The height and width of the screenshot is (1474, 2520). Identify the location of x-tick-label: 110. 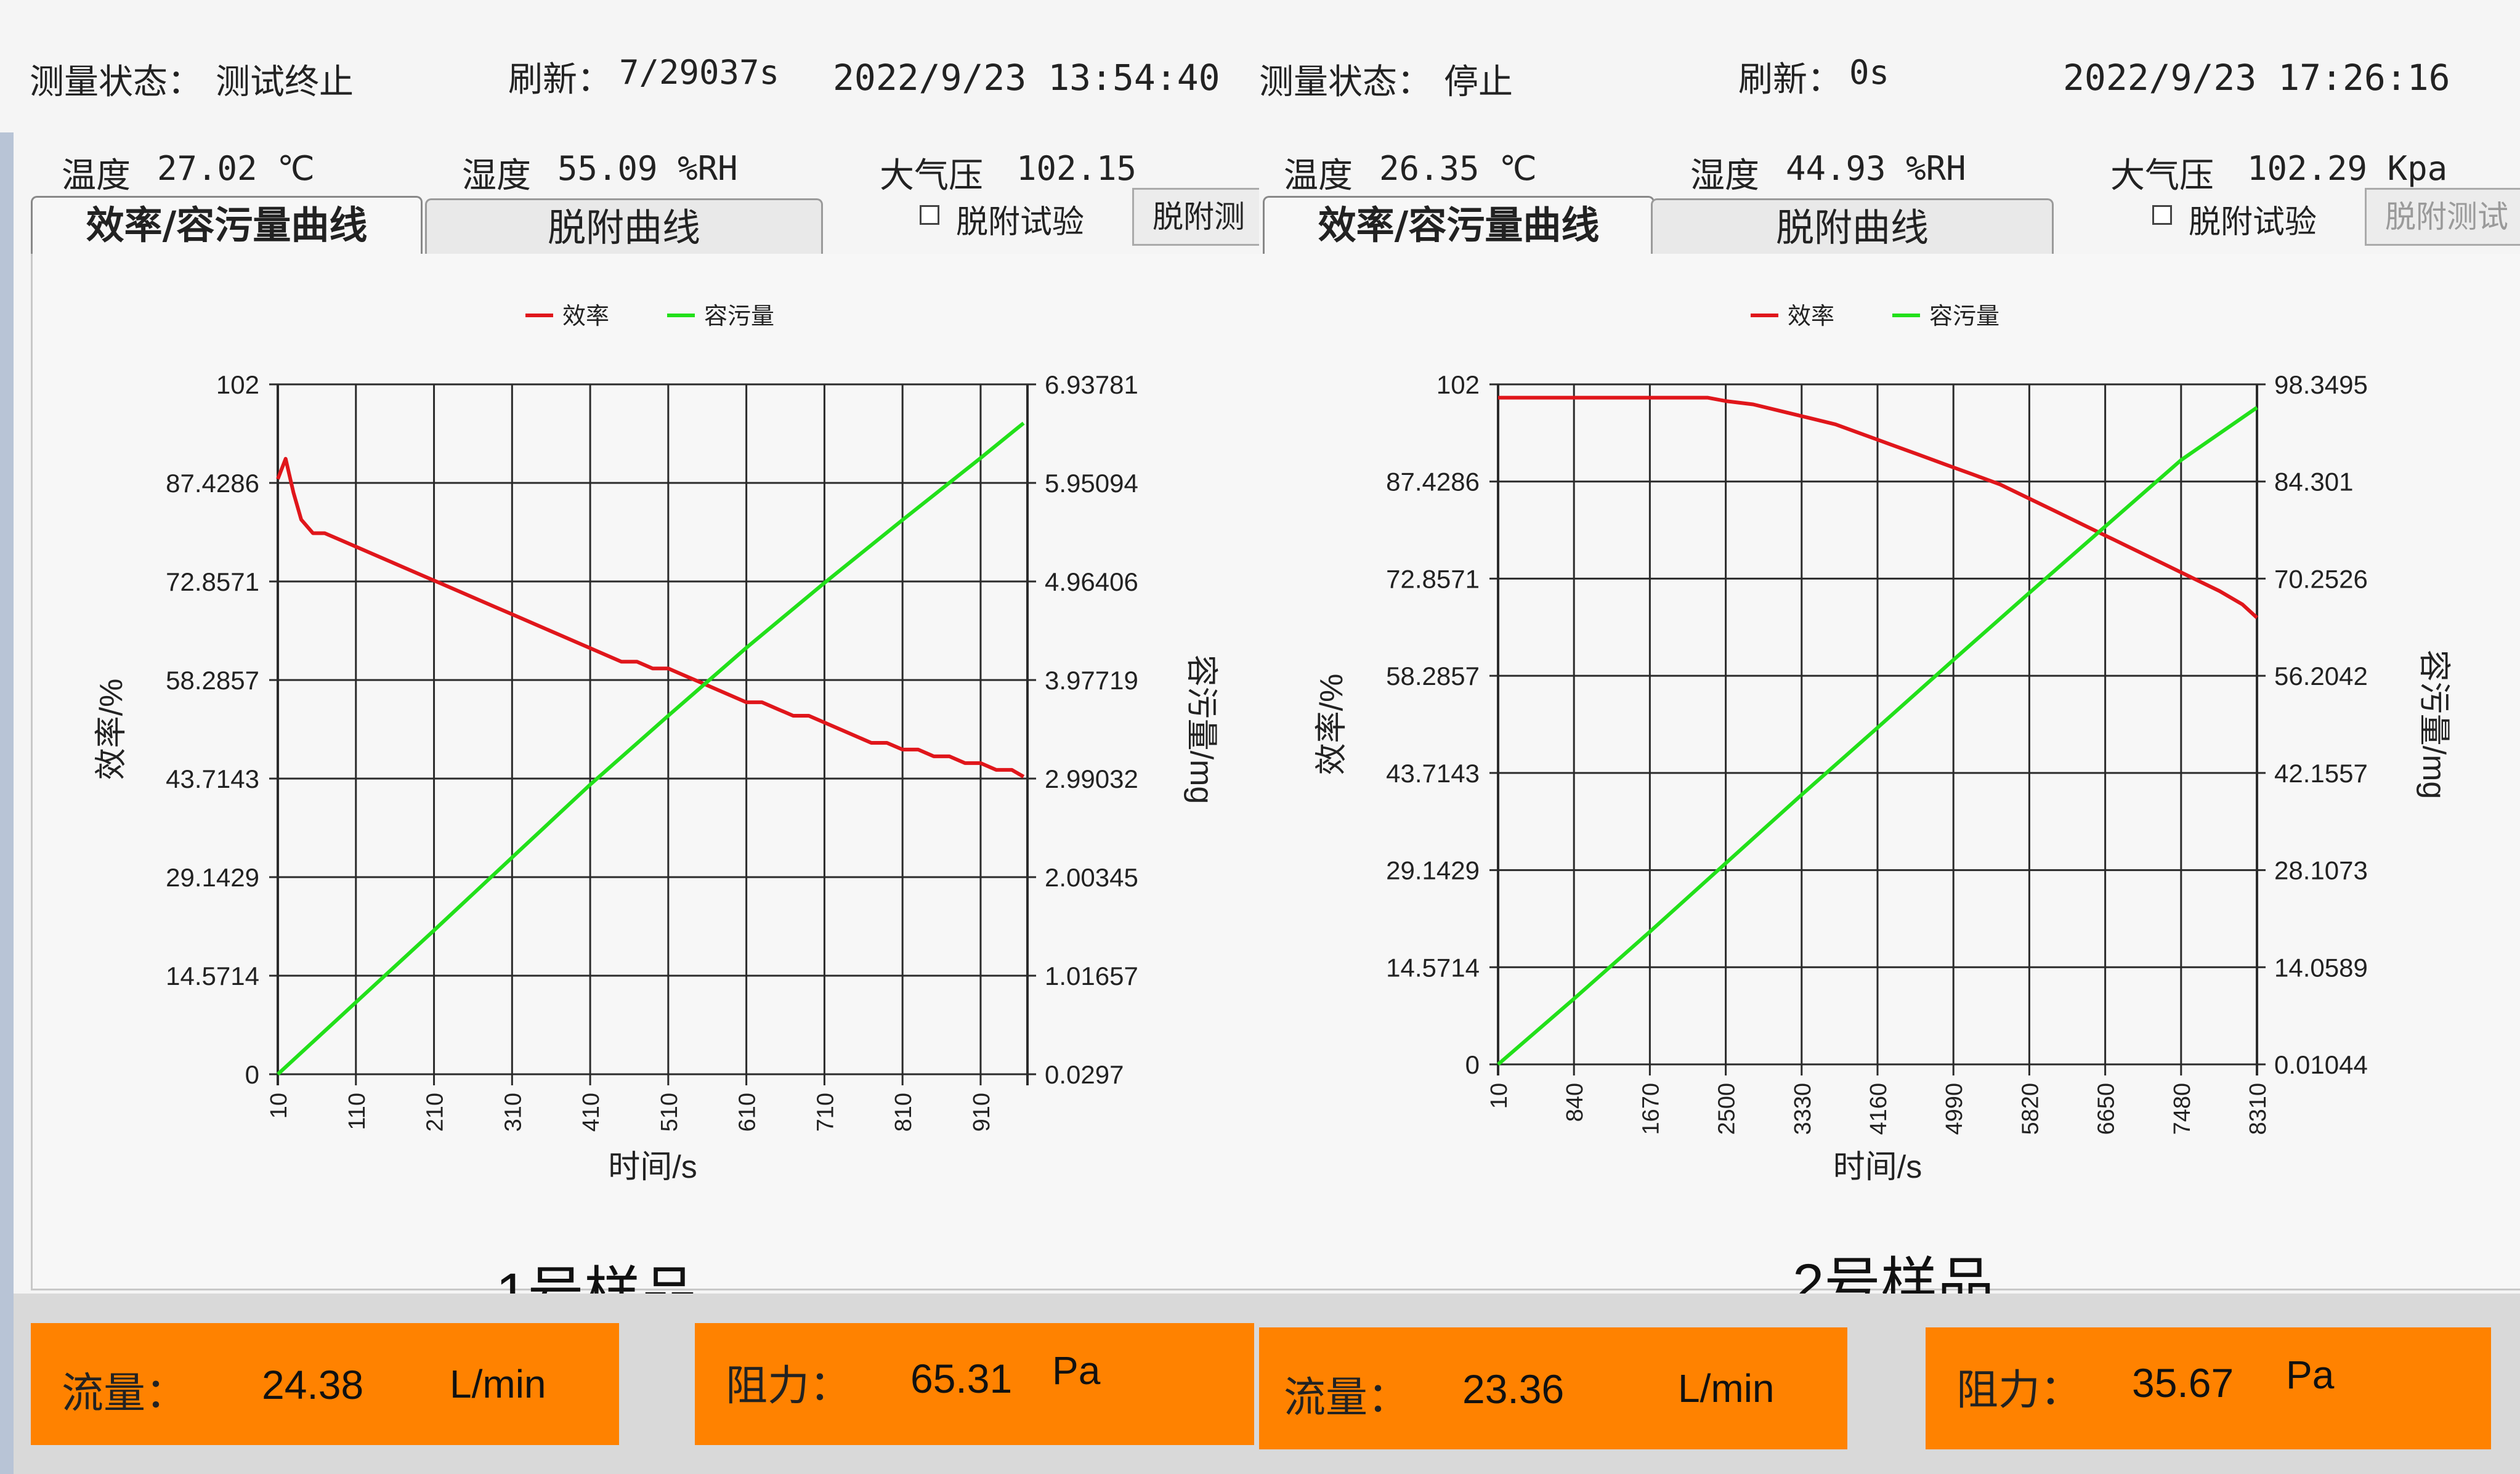
(357, 1111).